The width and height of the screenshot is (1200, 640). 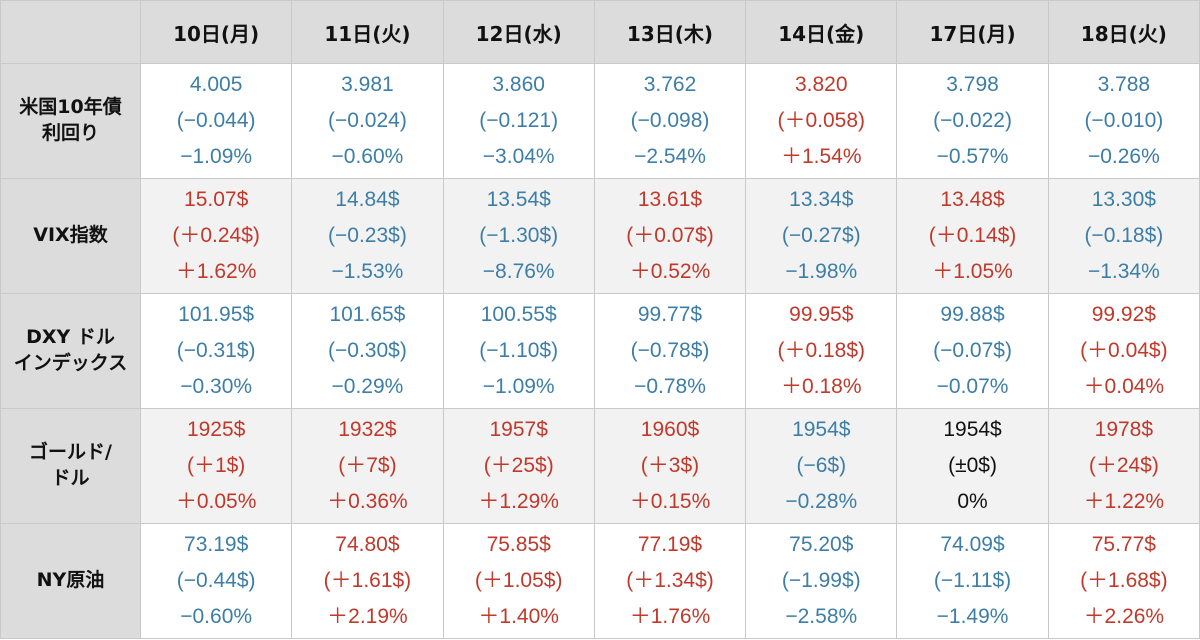 What do you see at coordinates (821, 544) in the screenshot?
I see `price-value: 75.20$` at bounding box center [821, 544].